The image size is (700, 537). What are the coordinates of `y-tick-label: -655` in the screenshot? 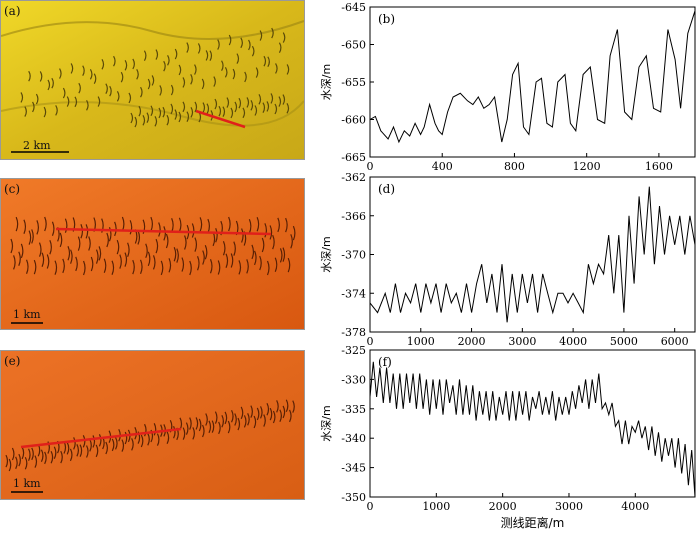 It's located at (353, 82).